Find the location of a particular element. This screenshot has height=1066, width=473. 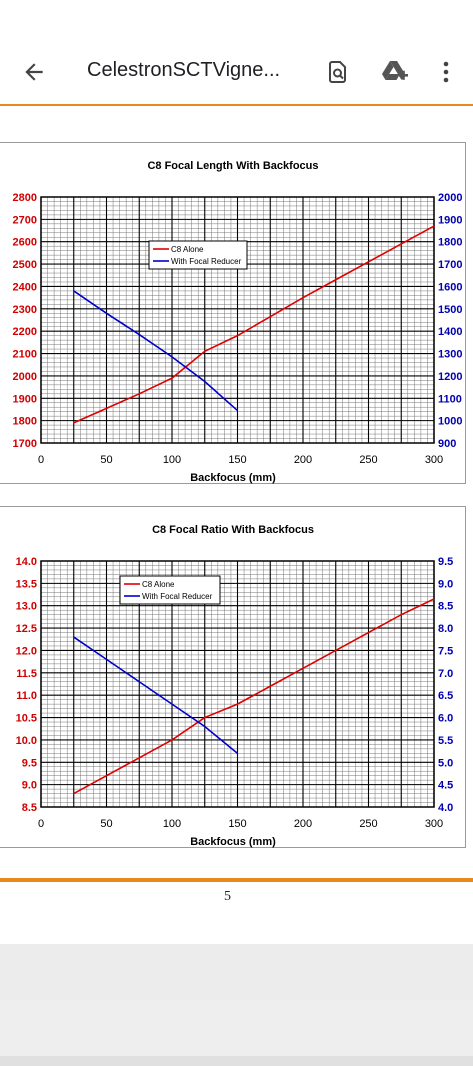

y-right-tick-label: 5.0 is located at coordinates (445, 763).